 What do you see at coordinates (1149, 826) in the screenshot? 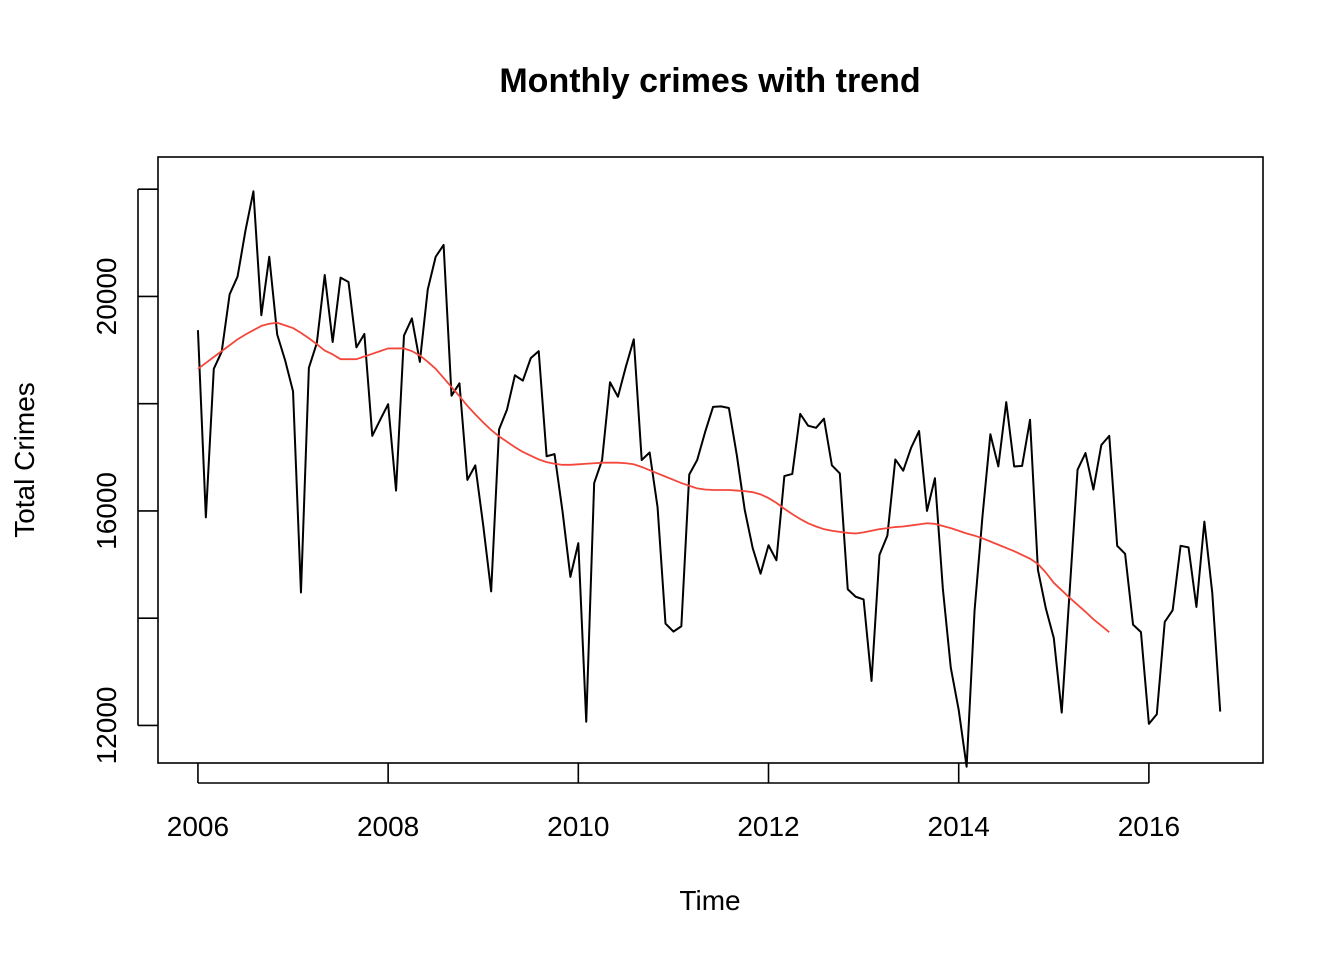
I see `x-tick-label: 2016` at bounding box center [1149, 826].